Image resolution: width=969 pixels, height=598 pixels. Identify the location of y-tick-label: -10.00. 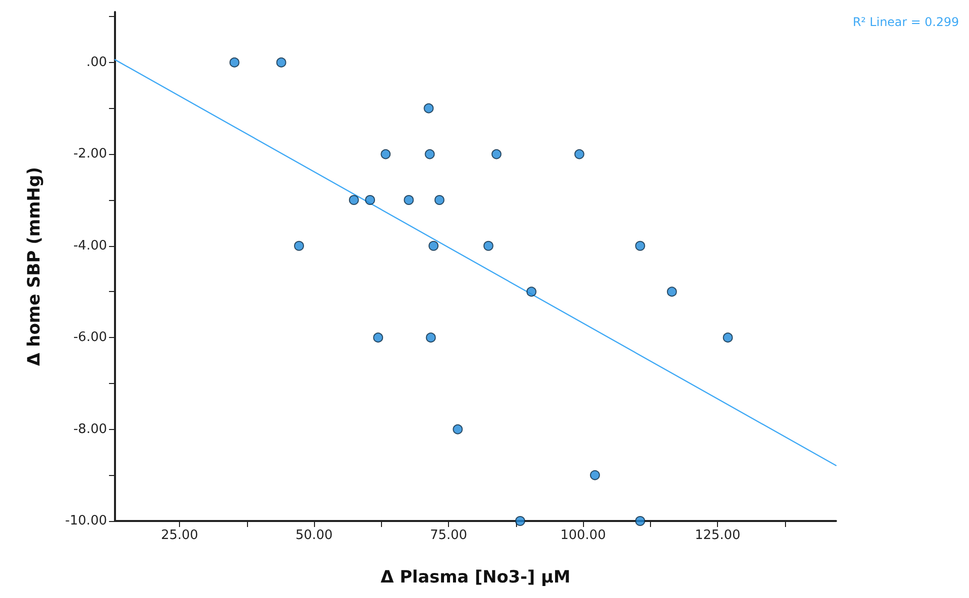
(86, 521).